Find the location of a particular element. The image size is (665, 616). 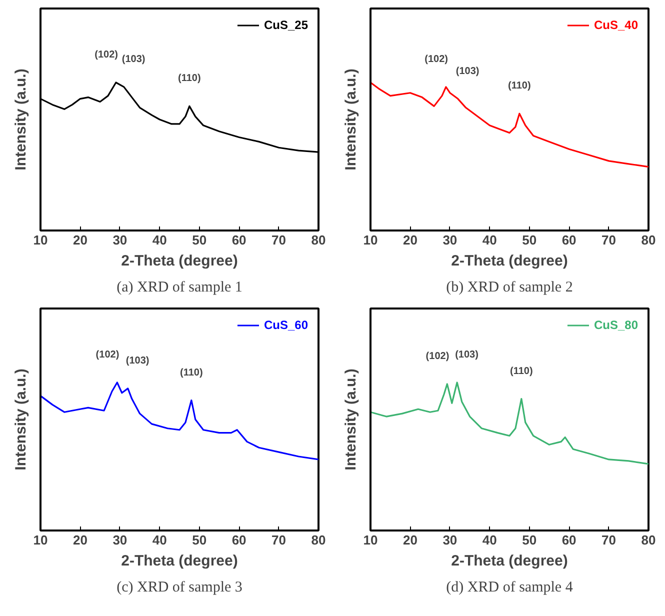

text: (c) XRD of sample 3 is located at coordinates (179, 588).